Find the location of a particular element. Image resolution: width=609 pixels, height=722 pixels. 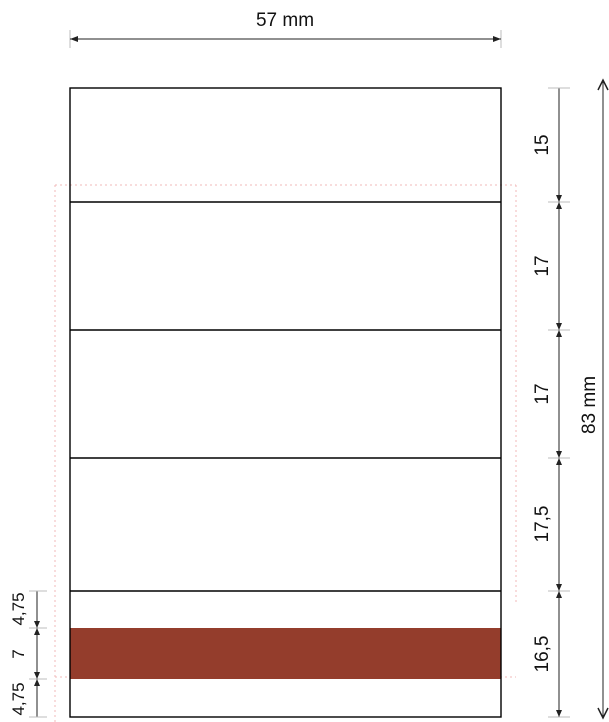

section-arrow-1a is located at coordinates (559, 198).